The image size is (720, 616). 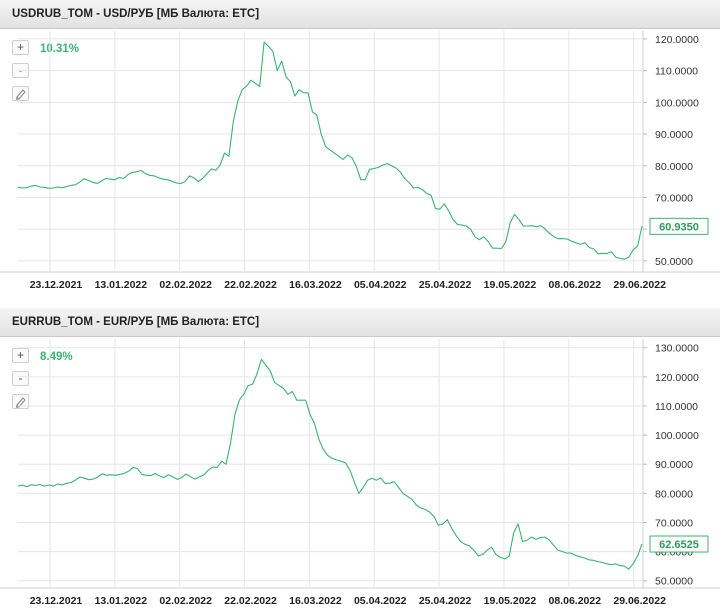 I want to click on last-value-label: 62.6525, so click(x=679, y=545).